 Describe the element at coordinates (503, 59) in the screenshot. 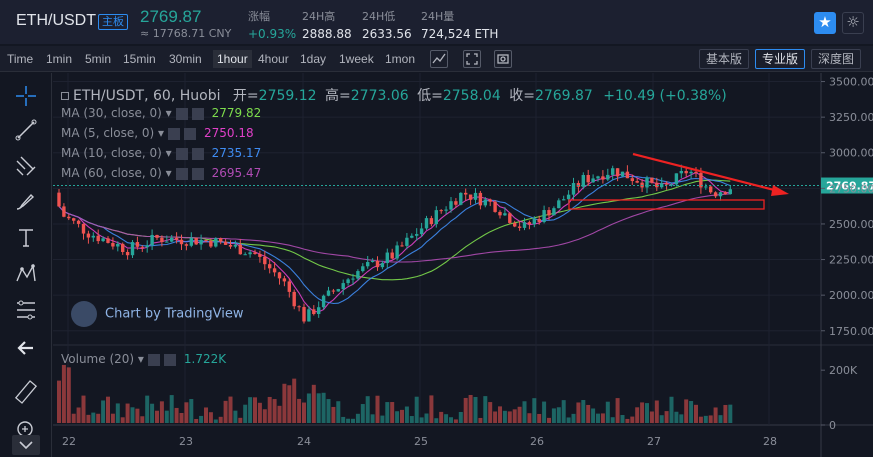

I see `screenshot-icon` at that location.